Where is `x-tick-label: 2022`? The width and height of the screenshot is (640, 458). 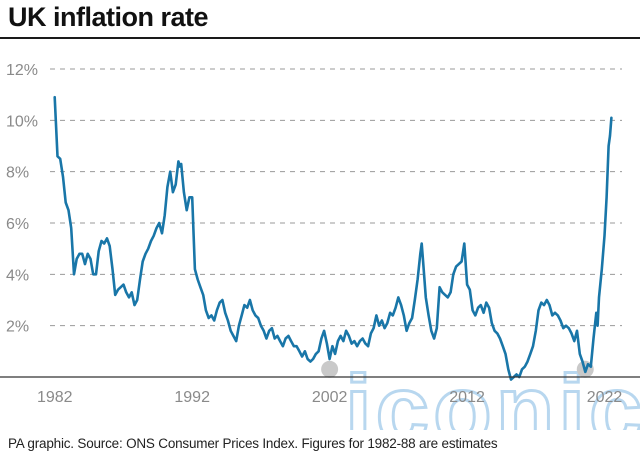
x-tick-label: 2022 is located at coordinates (605, 397).